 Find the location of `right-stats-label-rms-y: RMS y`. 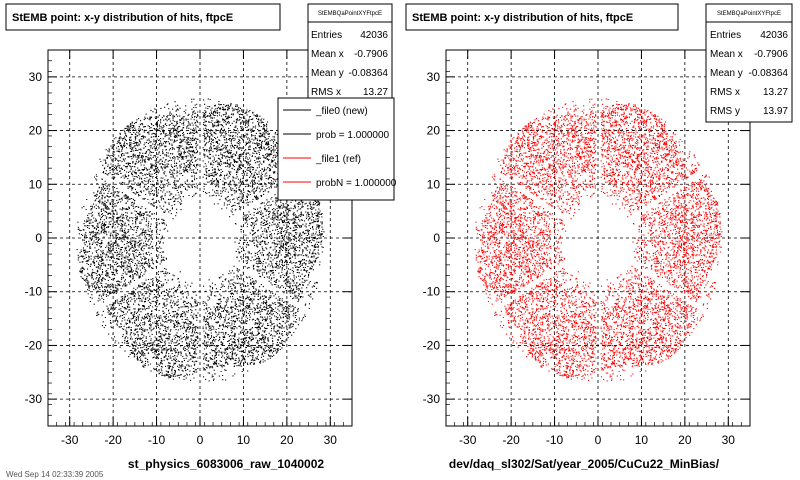

right-stats-label-rms-y: RMS y is located at coordinates (725, 111).